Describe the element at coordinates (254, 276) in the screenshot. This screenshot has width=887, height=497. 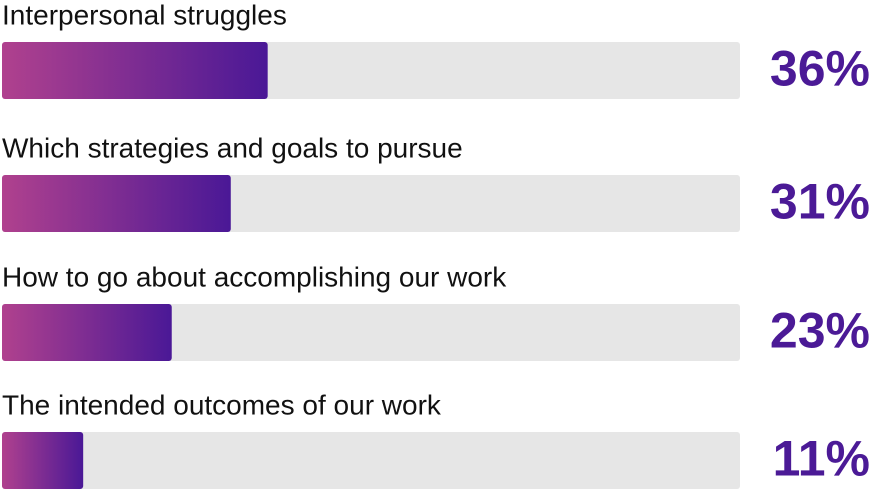
I see `category-label: How to go about accomplishing our work` at that location.